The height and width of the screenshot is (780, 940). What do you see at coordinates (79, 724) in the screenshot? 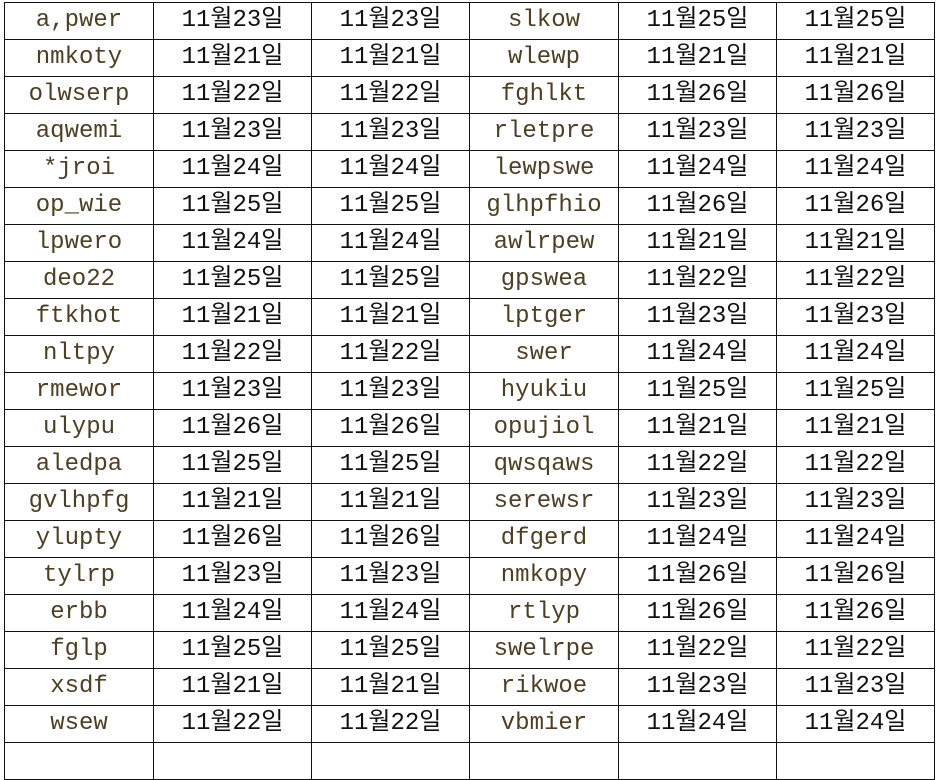
I see `name-cell: wsew` at bounding box center [79, 724].